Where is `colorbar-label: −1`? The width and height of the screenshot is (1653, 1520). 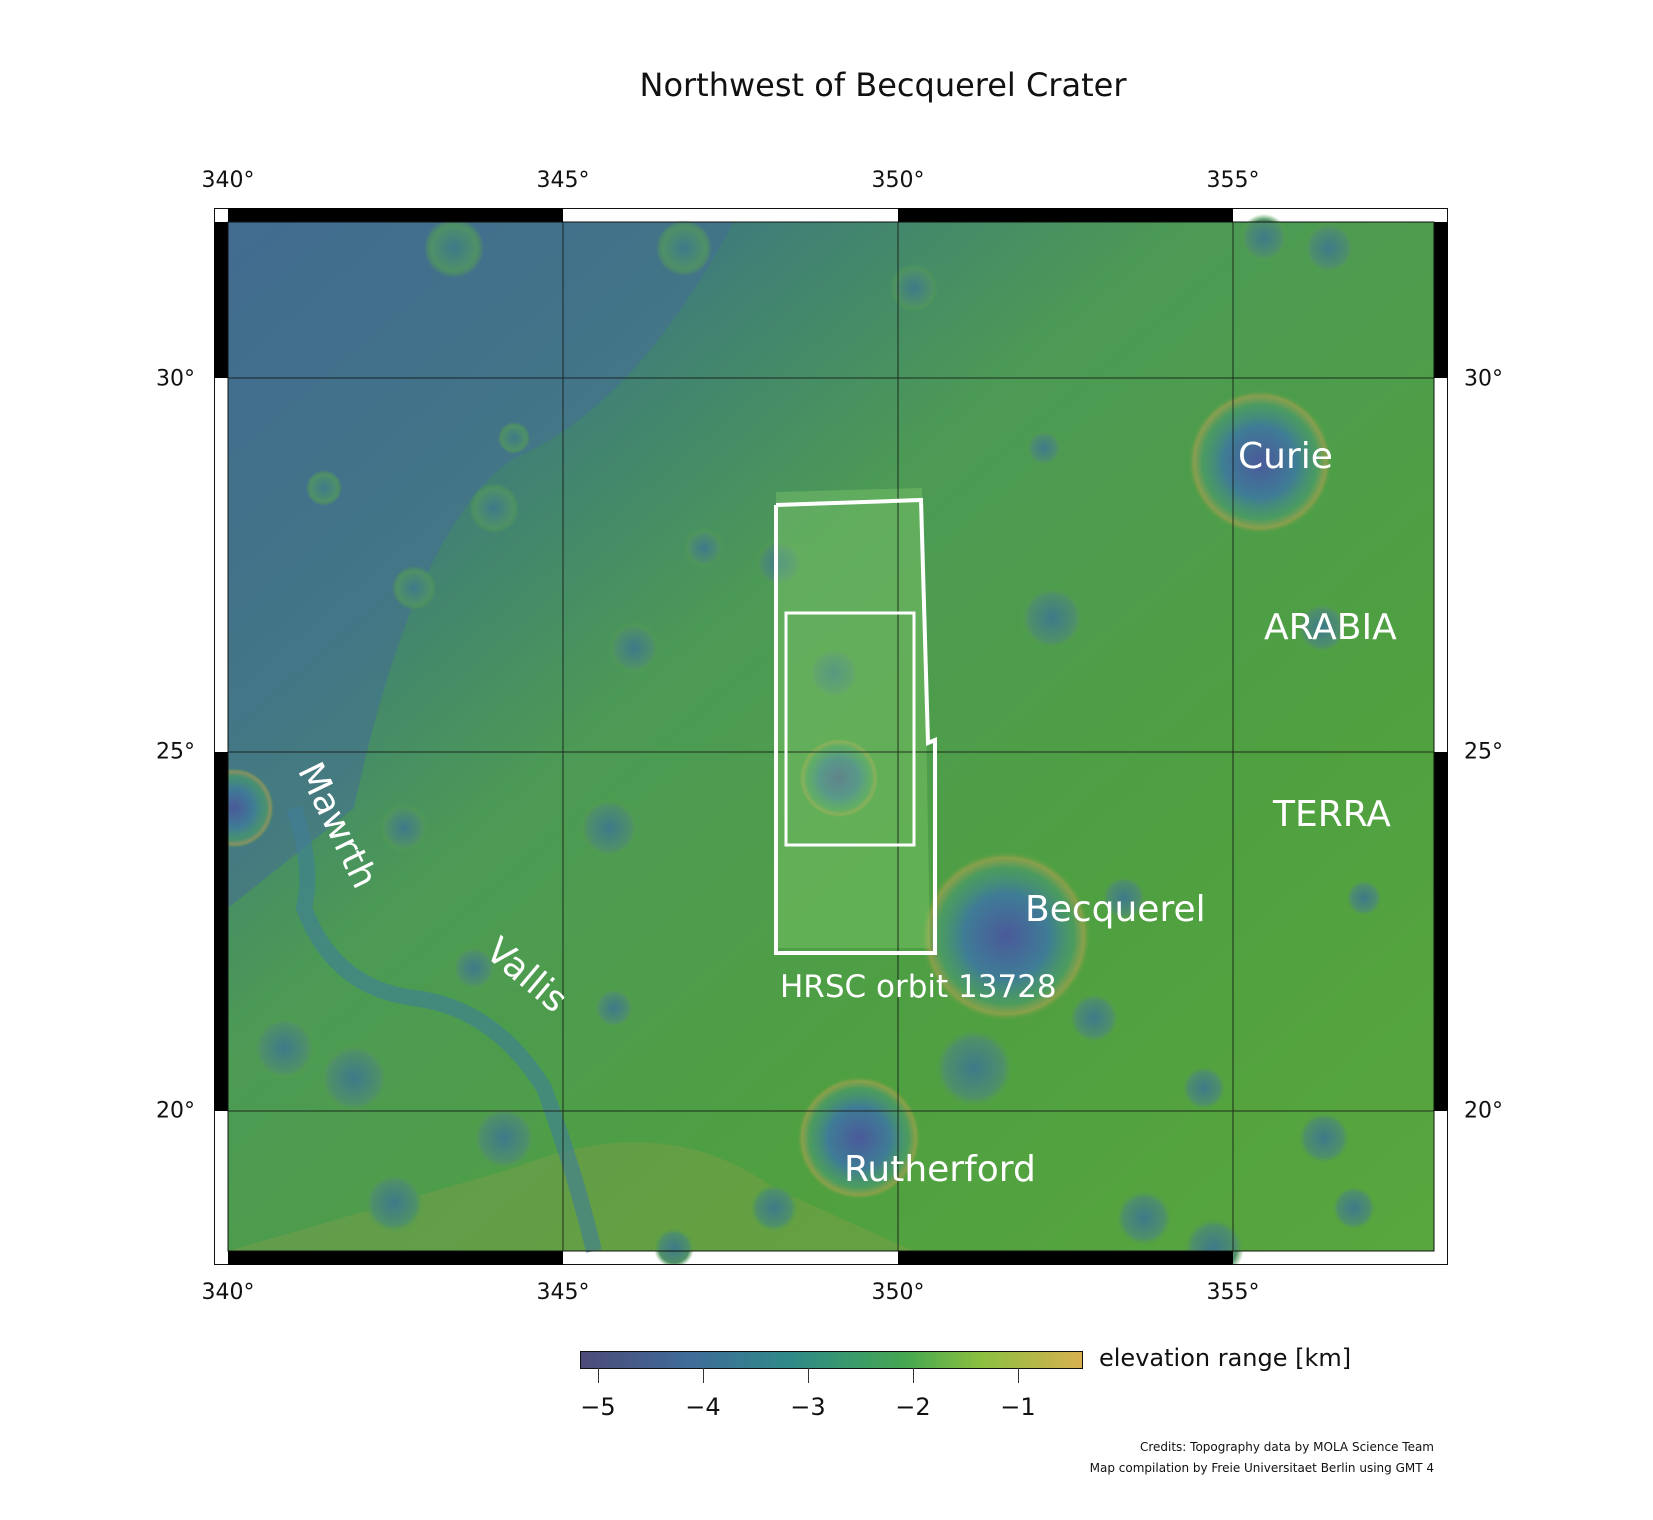
colorbar-label: −1 is located at coordinates (1018, 1407).